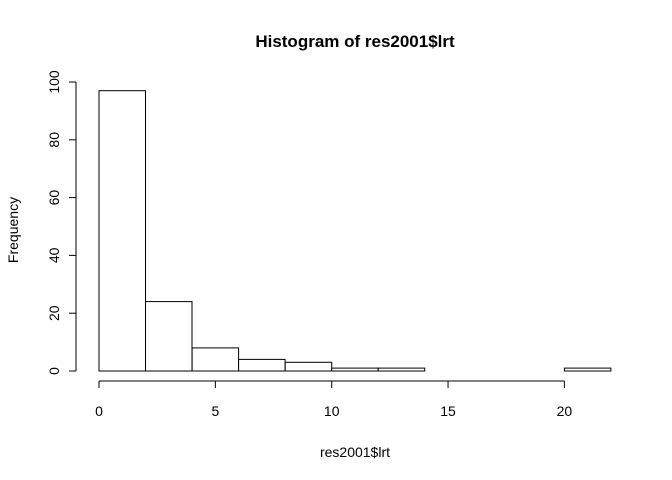 Image resolution: width=672 pixels, height=480 pixels. What do you see at coordinates (61, 222) in the screenshot?
I see `y-axis: 0 20 40 60 80 100` at bounding box center [61, 222].